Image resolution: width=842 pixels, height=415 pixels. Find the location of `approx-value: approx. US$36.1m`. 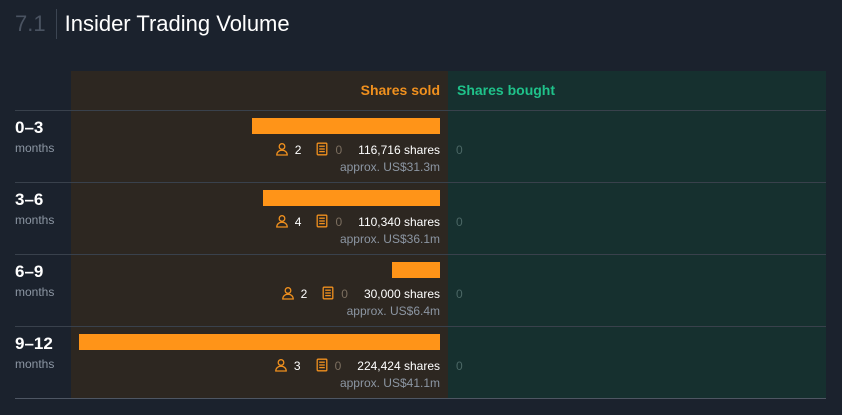

approx-value: approx. US$36.1m is located at coordinates (389, 239).